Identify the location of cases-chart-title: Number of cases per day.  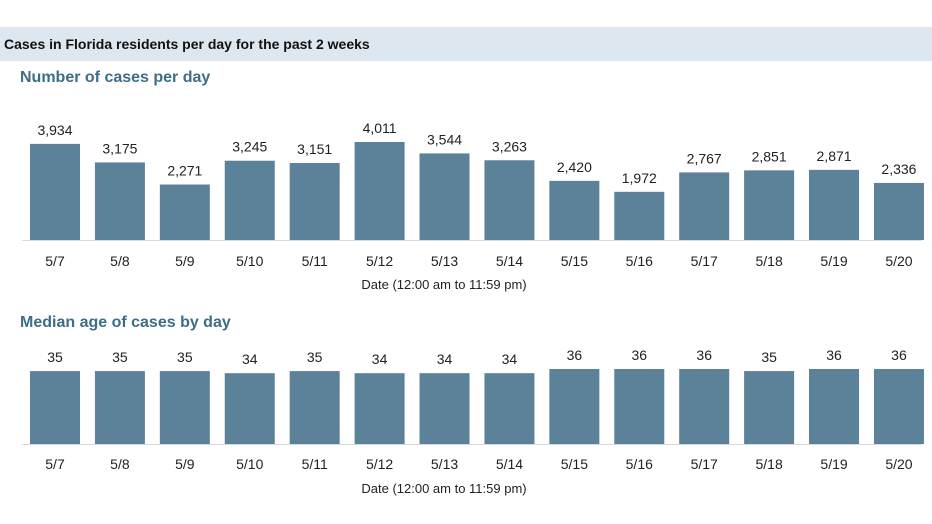
(115, 77).